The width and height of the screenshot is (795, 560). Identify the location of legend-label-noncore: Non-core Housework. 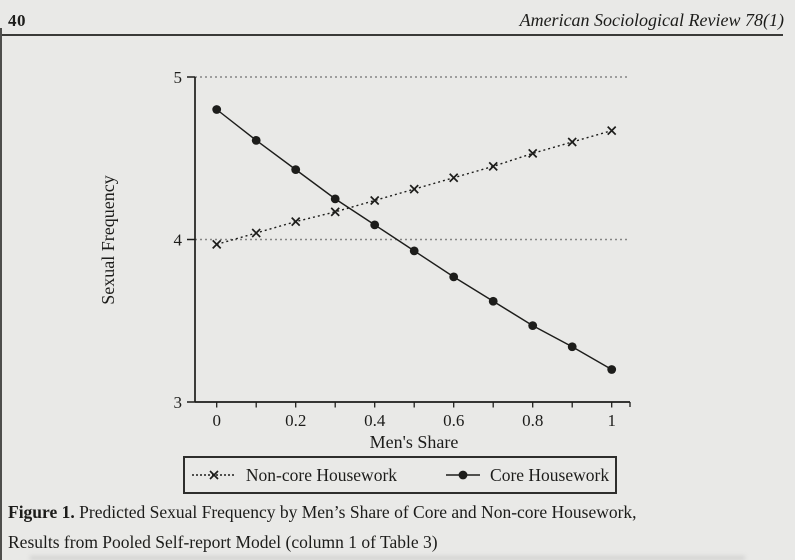
(321, 474).